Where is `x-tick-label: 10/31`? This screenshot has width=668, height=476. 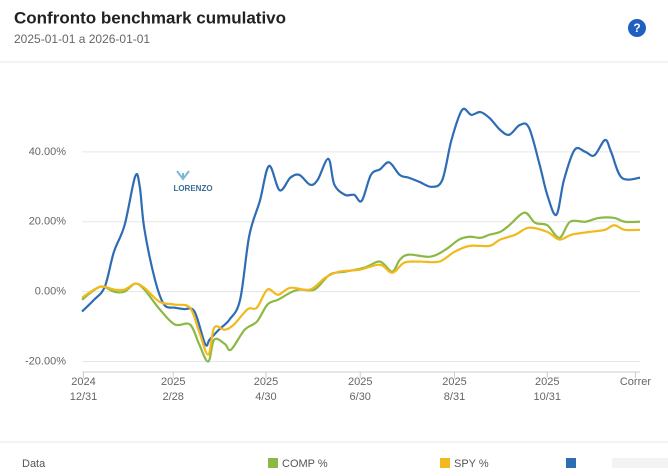 x-tick-label: 10/31 is located at coordinates (547, 397).